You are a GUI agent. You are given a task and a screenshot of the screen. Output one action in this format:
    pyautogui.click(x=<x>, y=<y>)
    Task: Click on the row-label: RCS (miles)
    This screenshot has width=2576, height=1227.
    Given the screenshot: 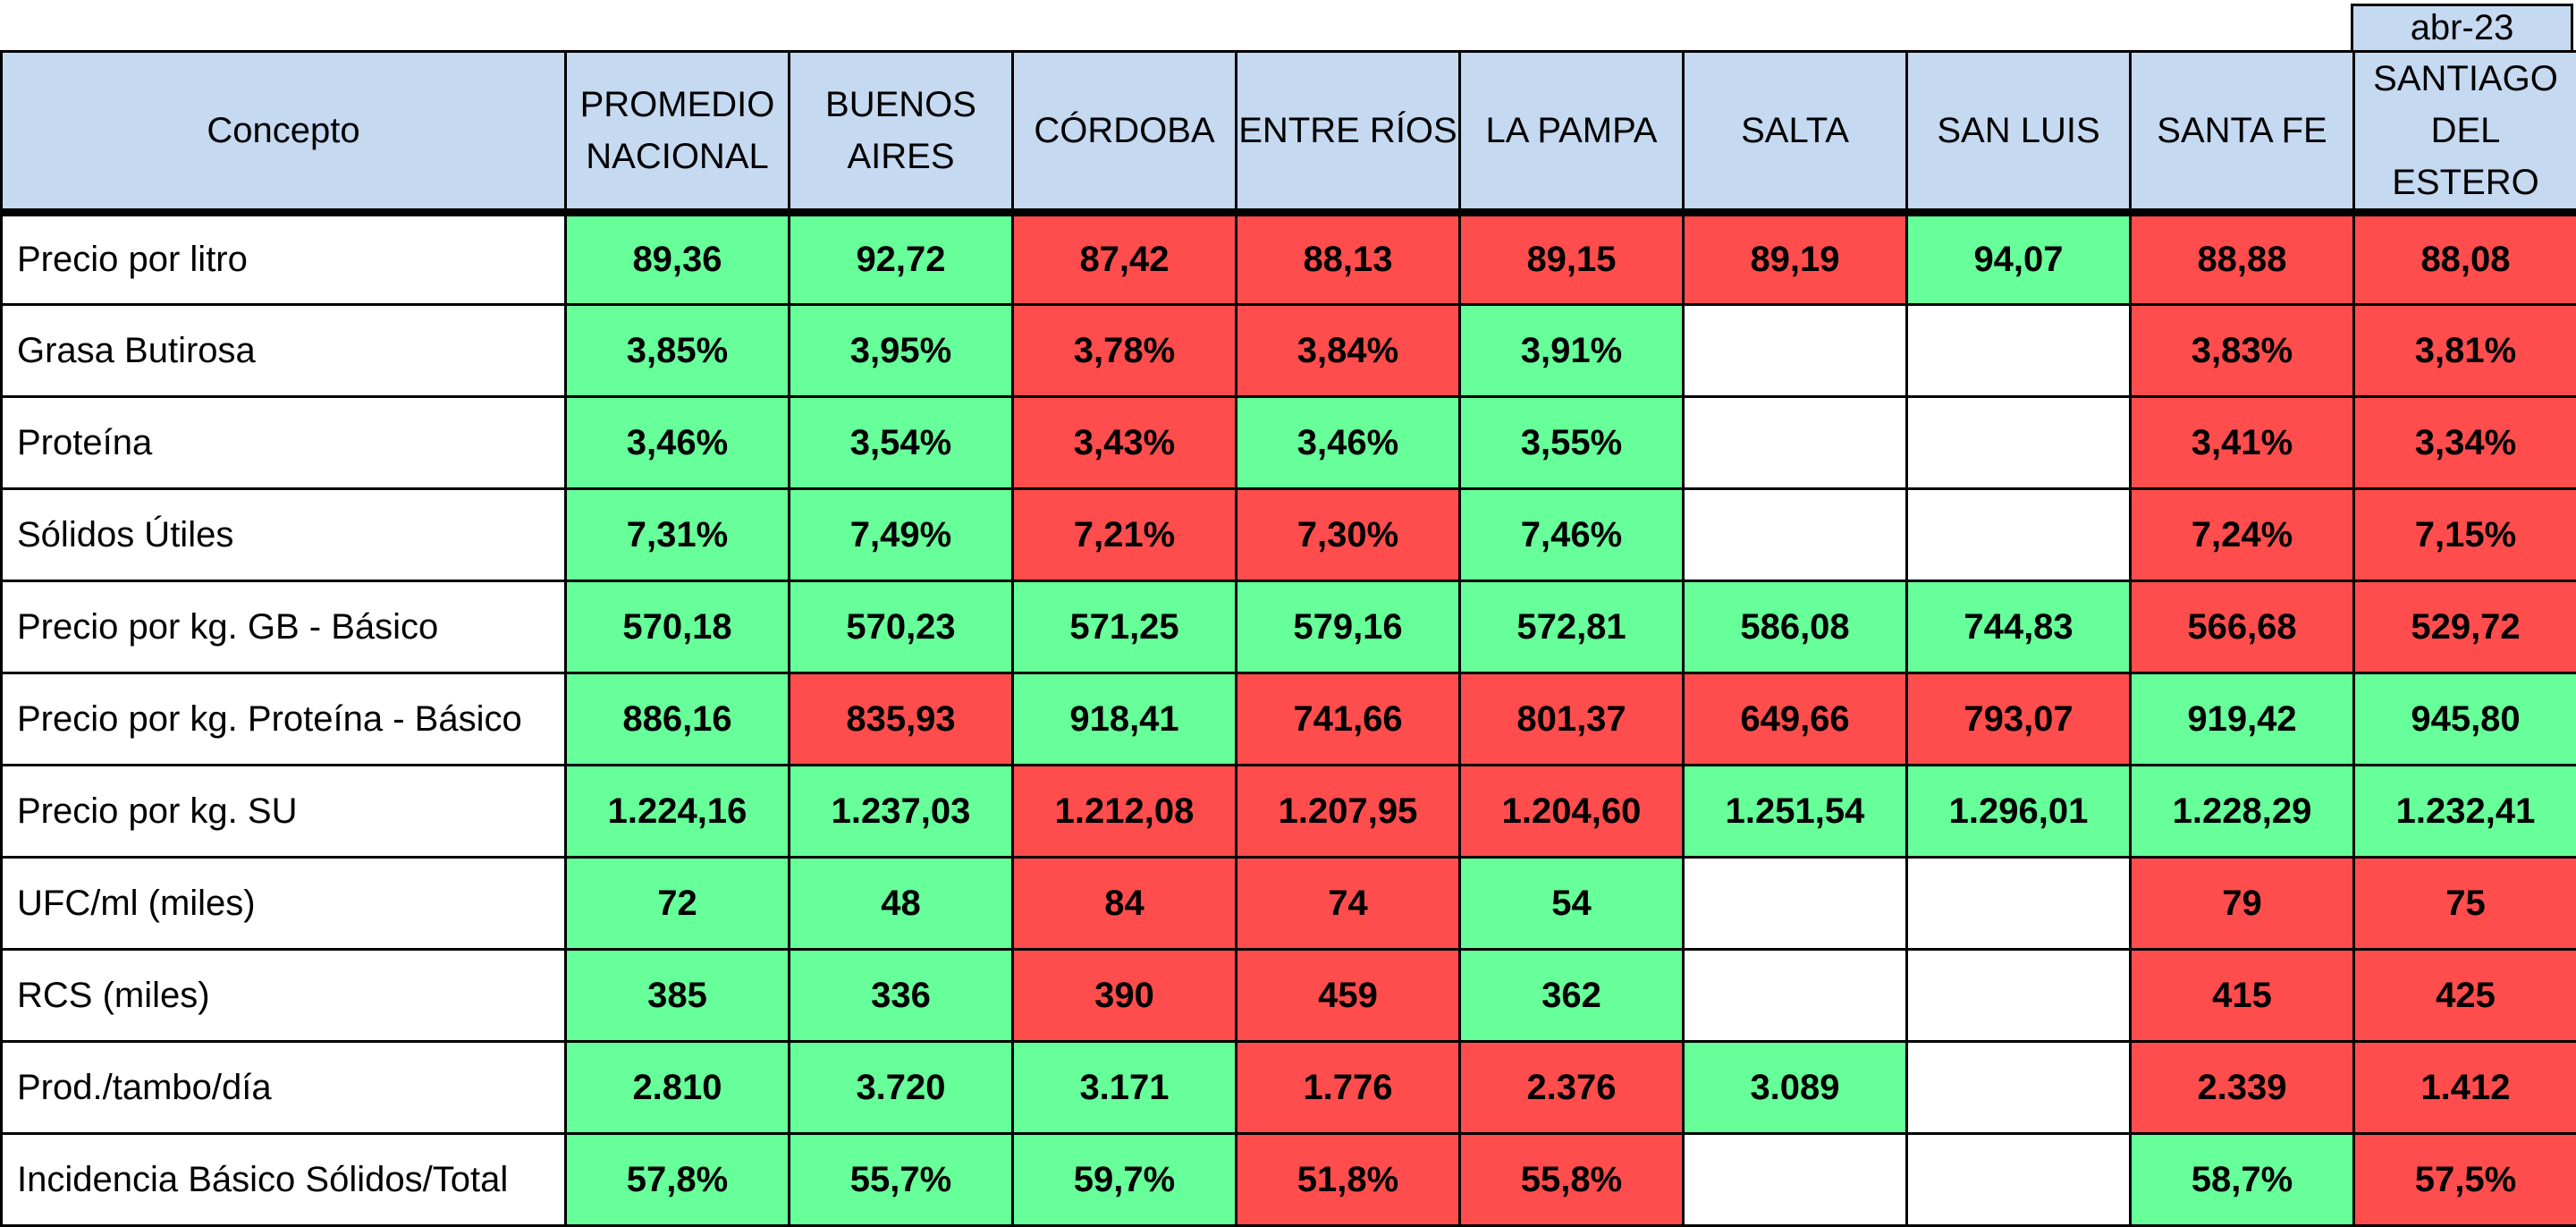 What is the action you would take?
    pyautogui.click(x=284, y=996)
    